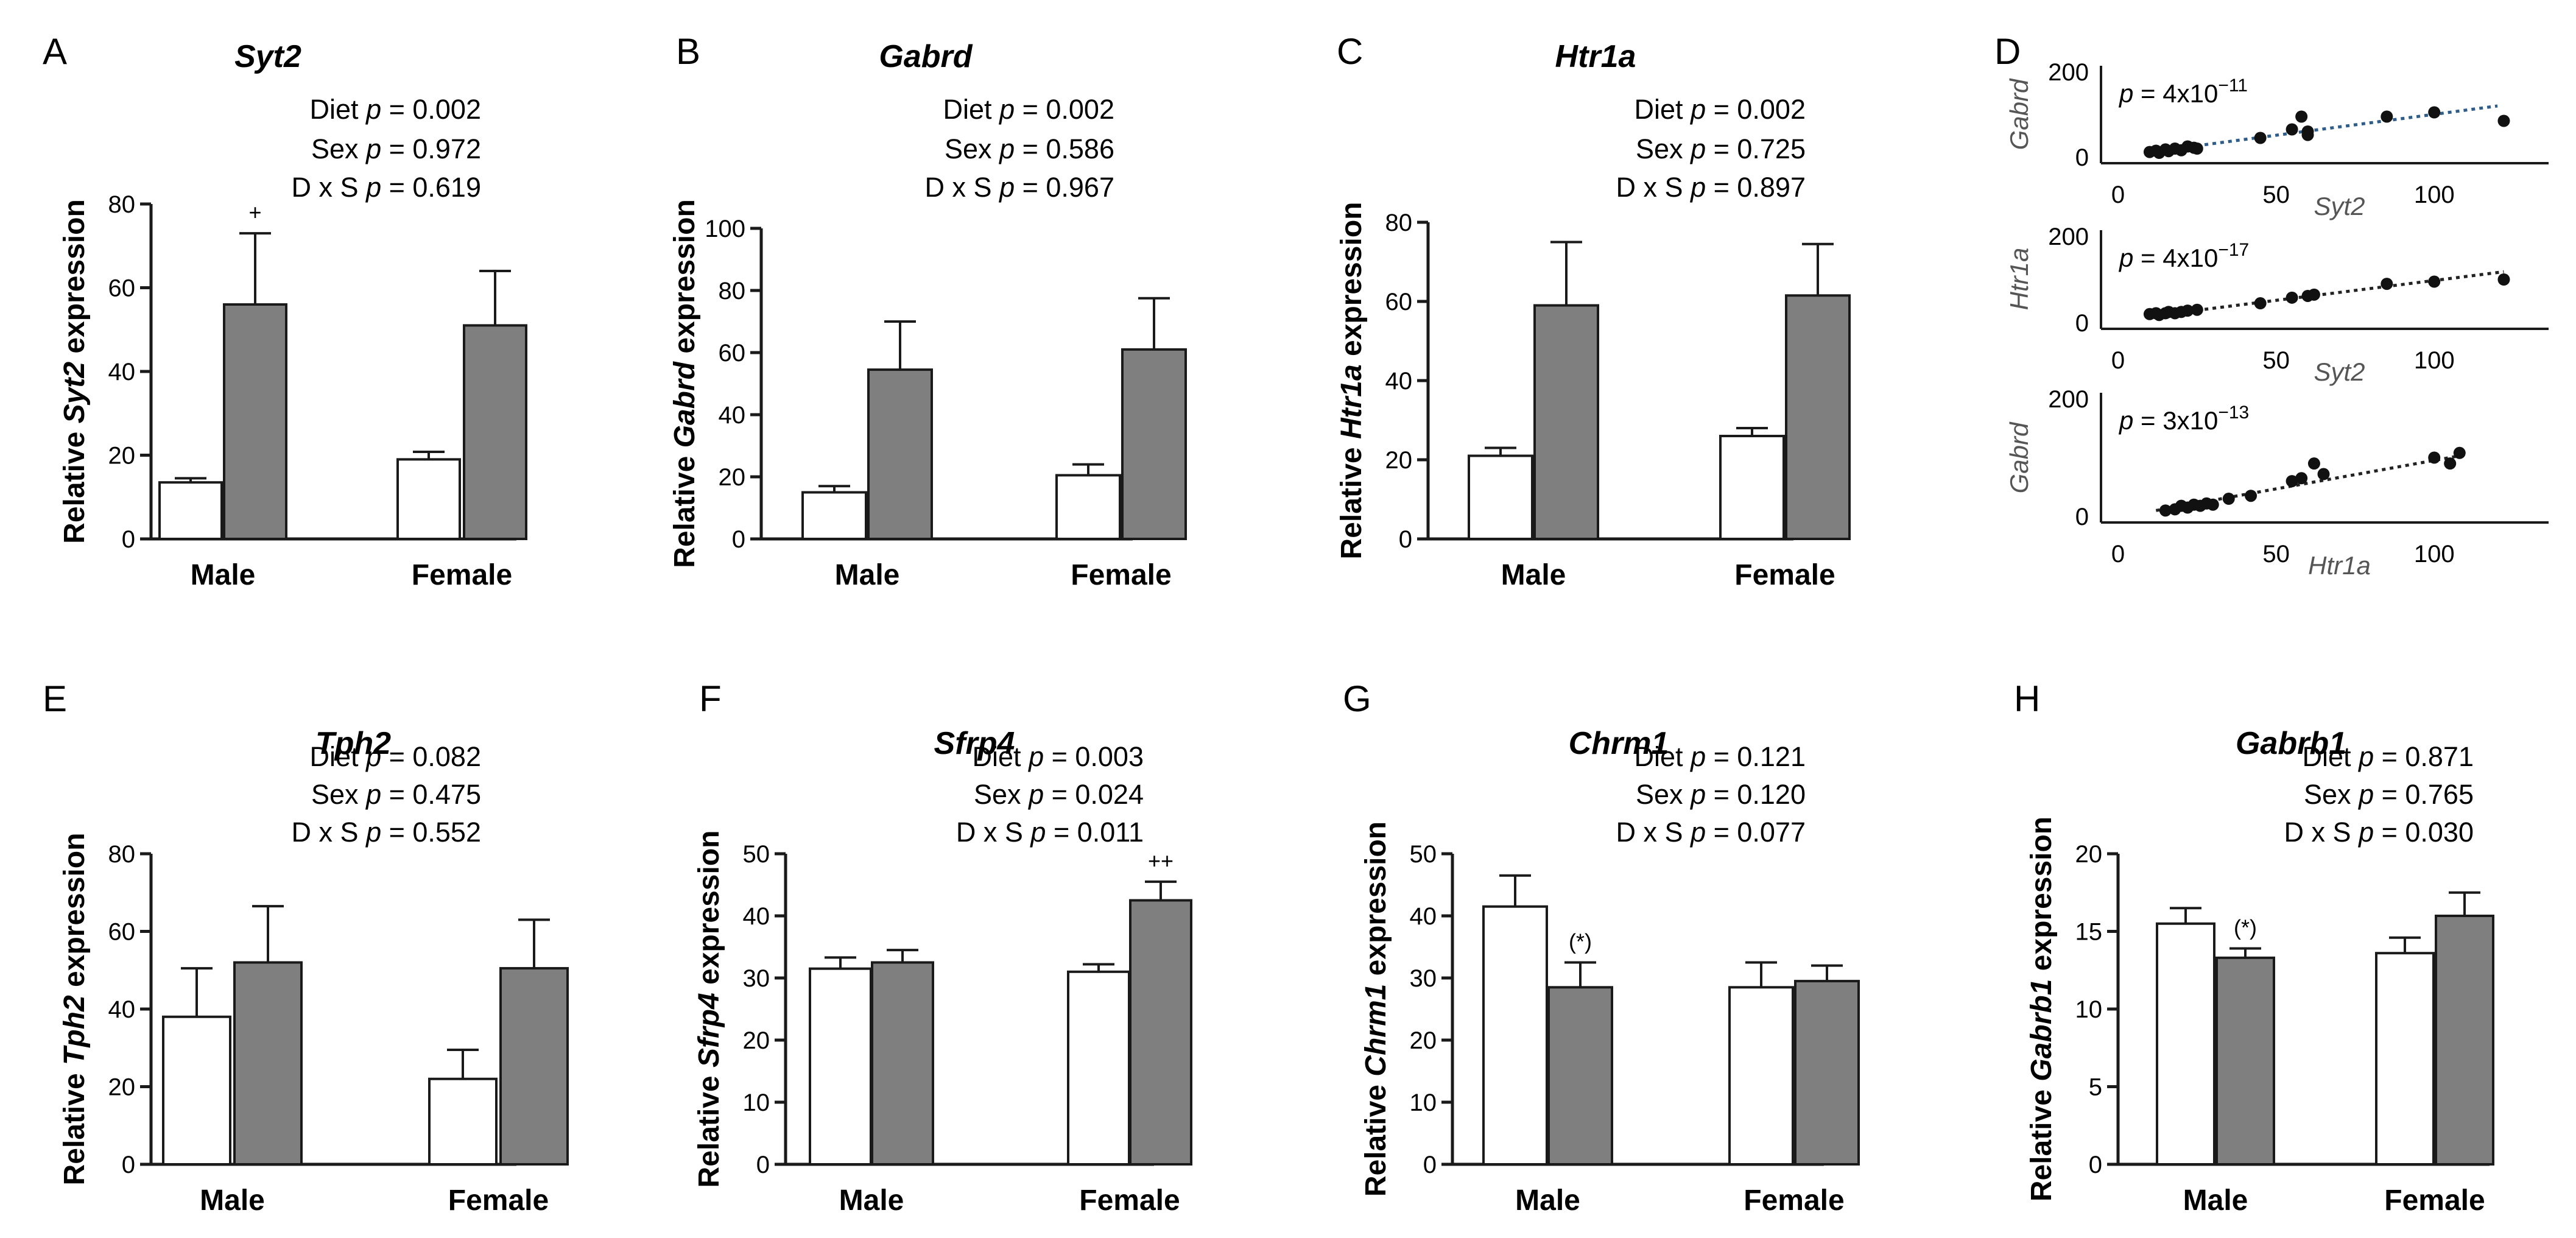 This screenshot has width=2576, height=1238. Describe the element at coordinates (1721, 148) in the screenshot. I see `stat-line: Sex p = 0.725` at that location.